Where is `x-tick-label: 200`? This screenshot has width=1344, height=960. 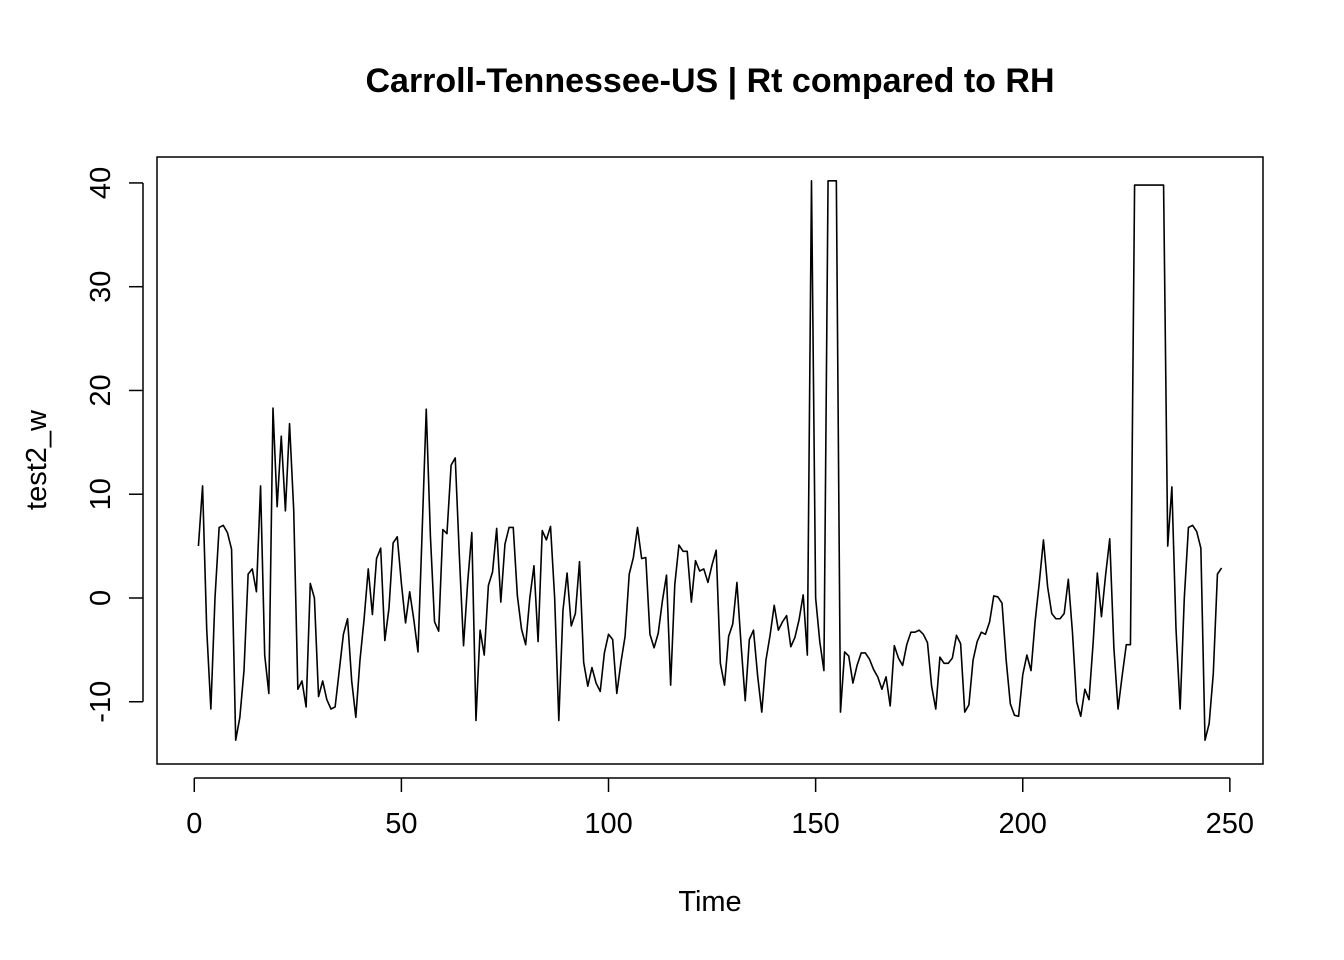 x-tick-label: 200 is located at coordinates (1023, 824).